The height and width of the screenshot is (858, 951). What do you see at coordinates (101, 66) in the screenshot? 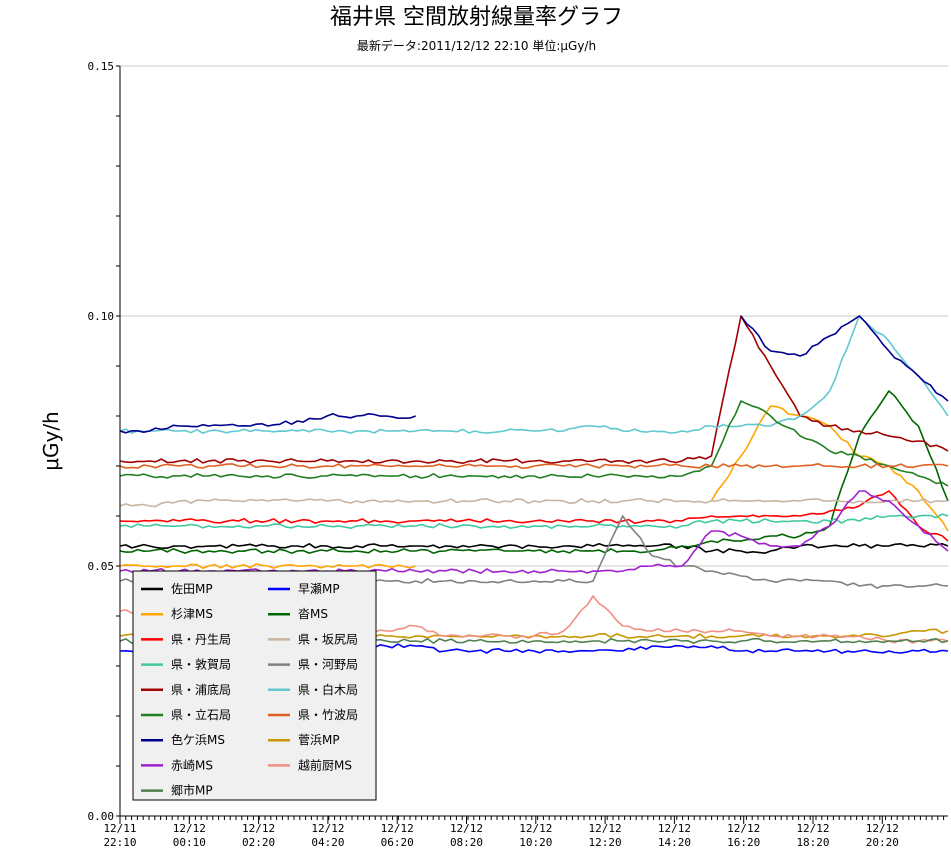
I see `y-tick-label: 0.15` at bounding box center [101, 66].